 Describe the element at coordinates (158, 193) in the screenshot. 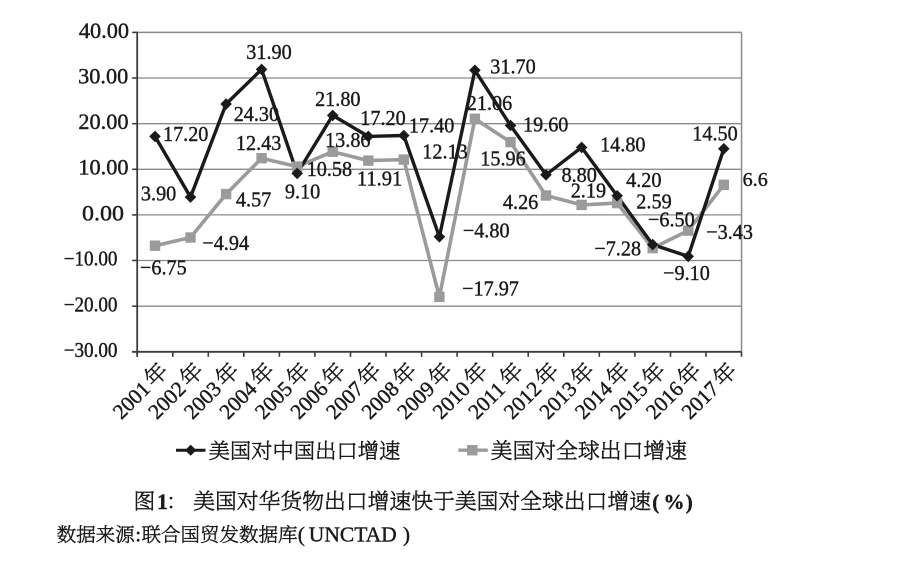

I see `svg-text: 3.90` at that location.